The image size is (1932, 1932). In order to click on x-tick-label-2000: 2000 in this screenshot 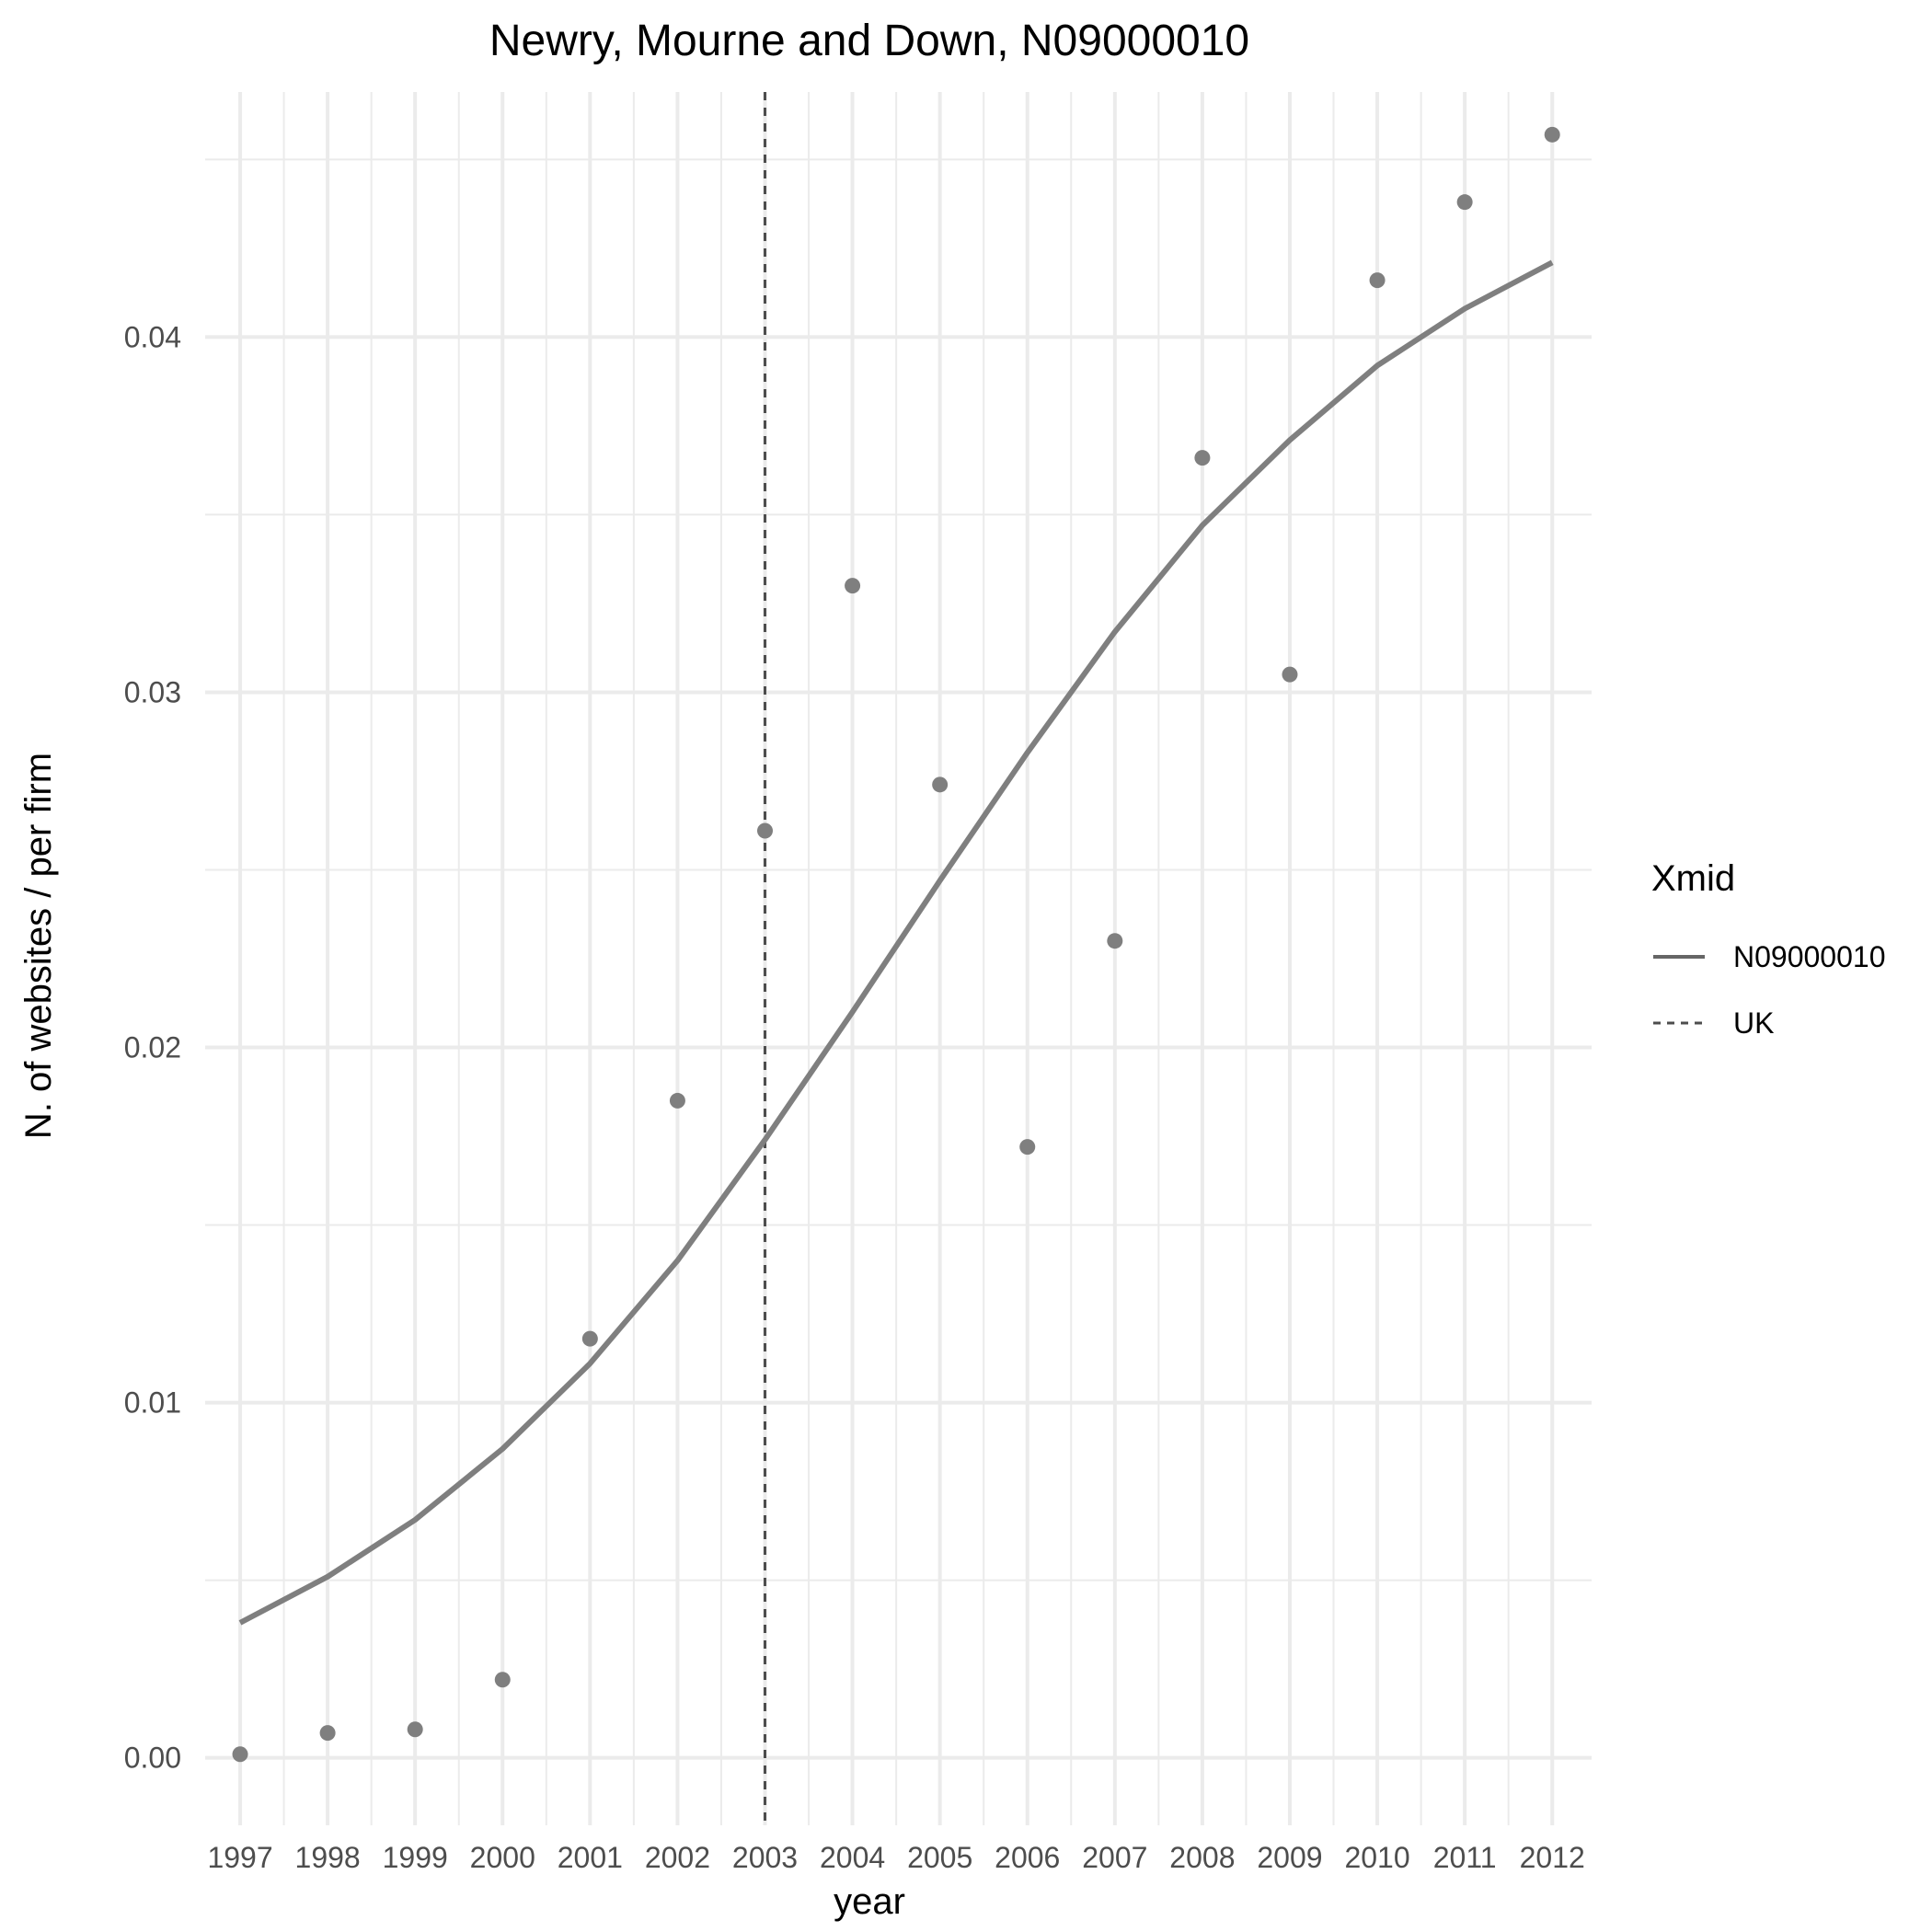, I will do `click(502, 1857)`.